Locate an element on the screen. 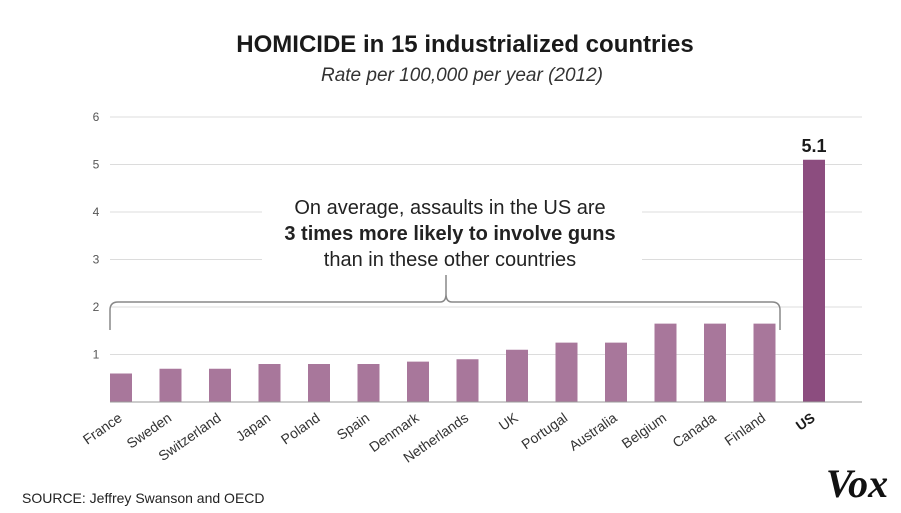 The image size is (901, 513). x-tick-label: Belgium is located at coordinates (644, 430).